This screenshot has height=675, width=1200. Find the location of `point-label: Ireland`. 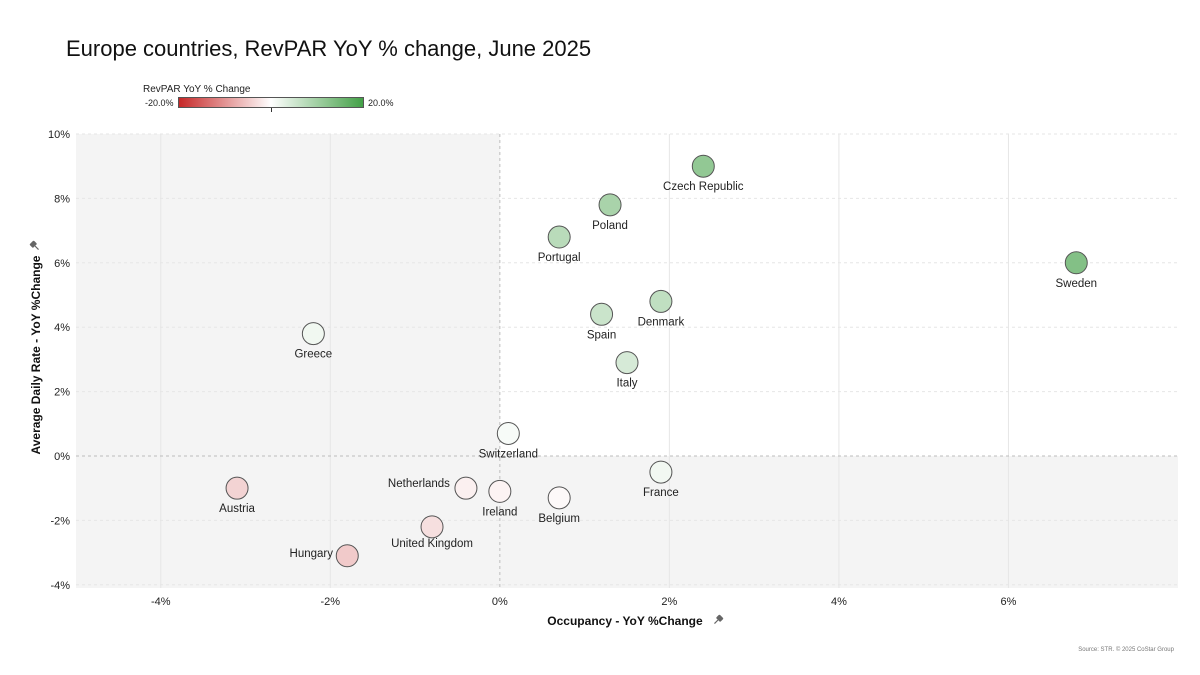

point-label: Ireland is located at coordinates (499, 512).